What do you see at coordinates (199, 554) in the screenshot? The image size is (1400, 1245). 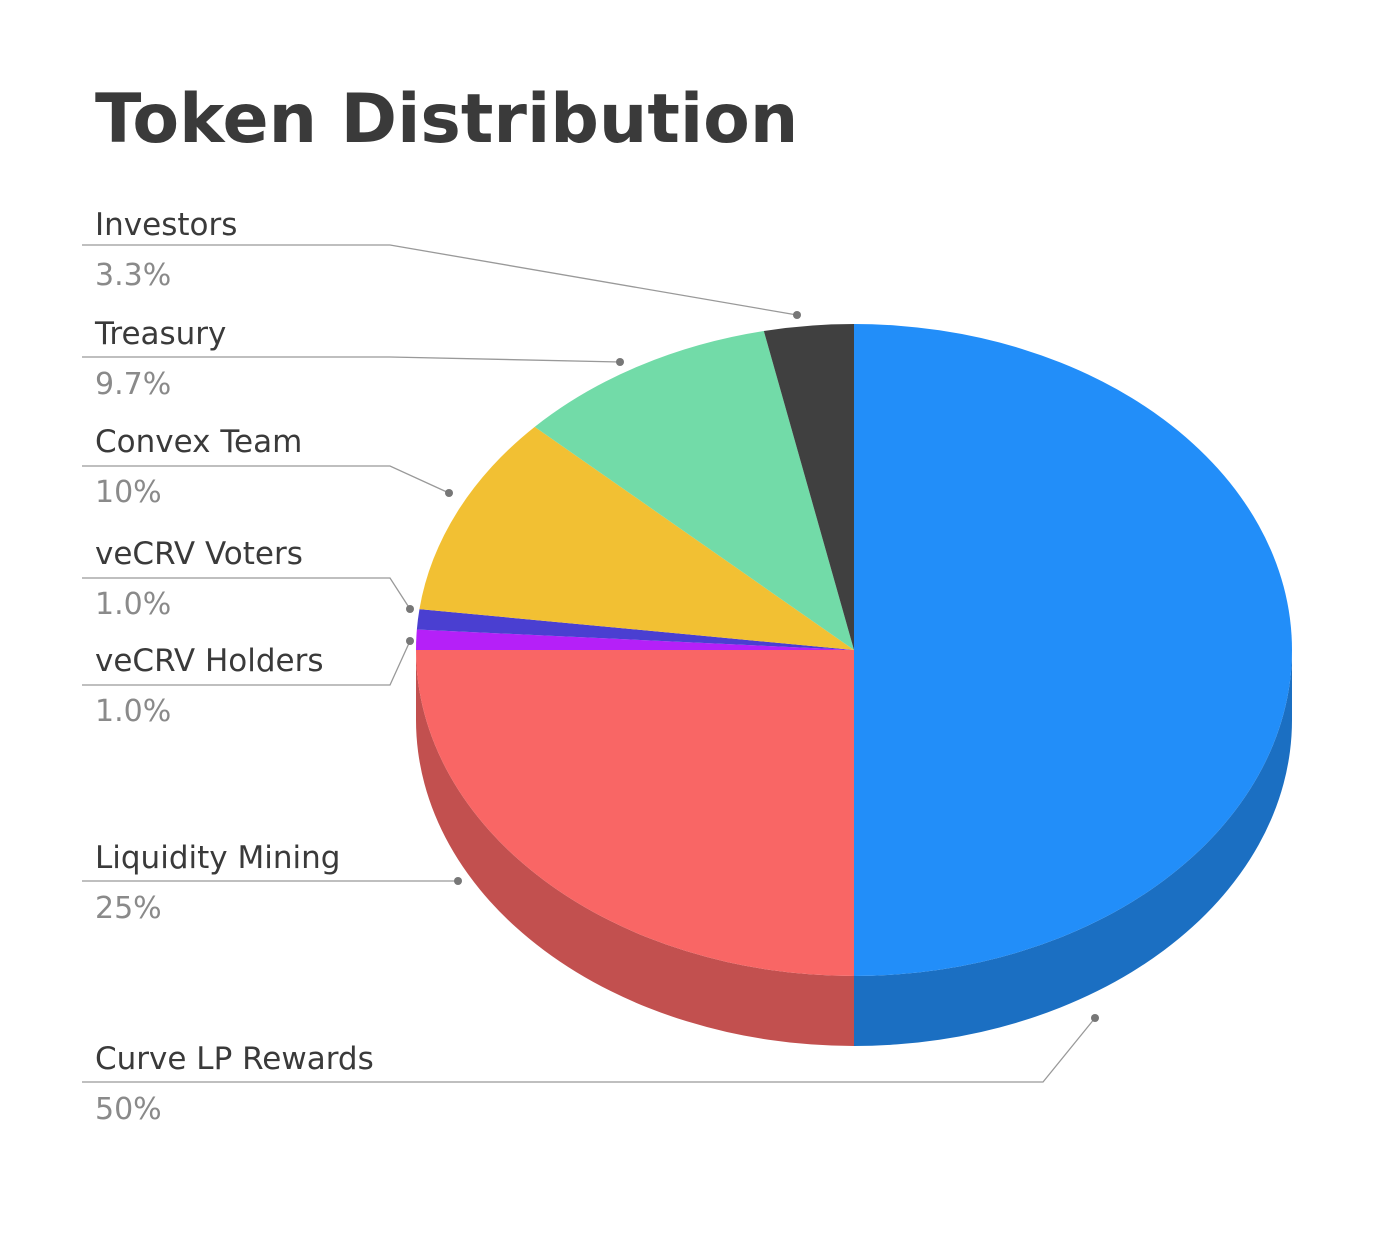 I see `legend-label: veCRV Voters` at bounding box center [199, 554].